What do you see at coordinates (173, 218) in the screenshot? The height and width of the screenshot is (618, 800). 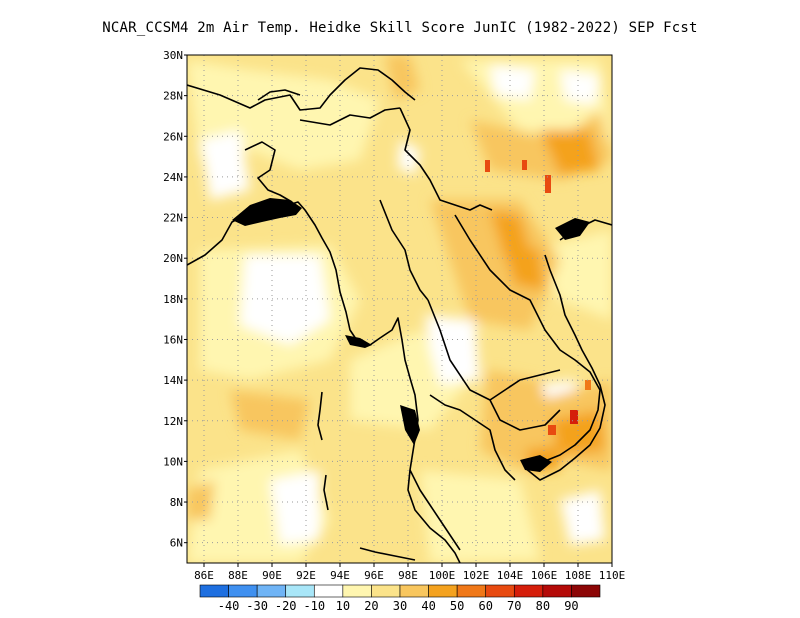 I see `lat-tick-label: 22N` at bounding box center [173, 218].